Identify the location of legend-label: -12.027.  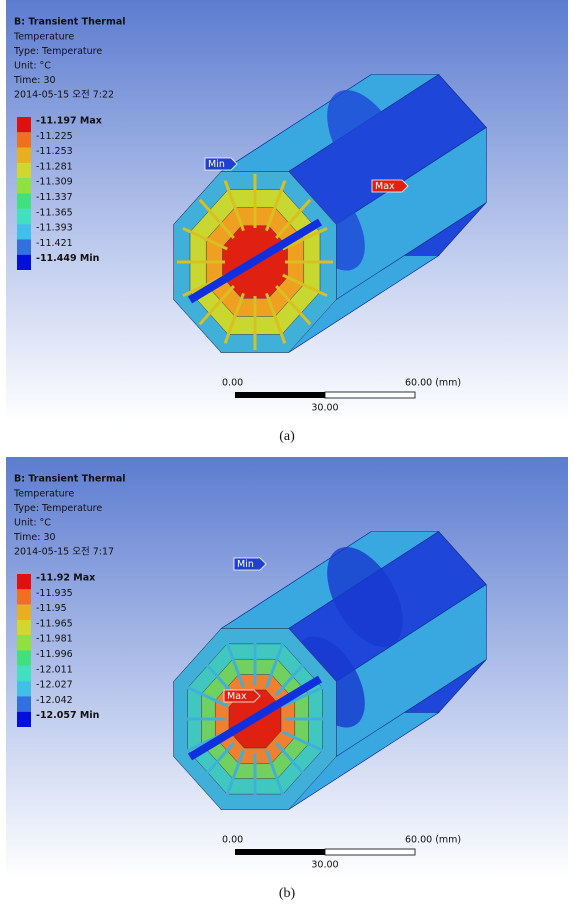
(54, 685).